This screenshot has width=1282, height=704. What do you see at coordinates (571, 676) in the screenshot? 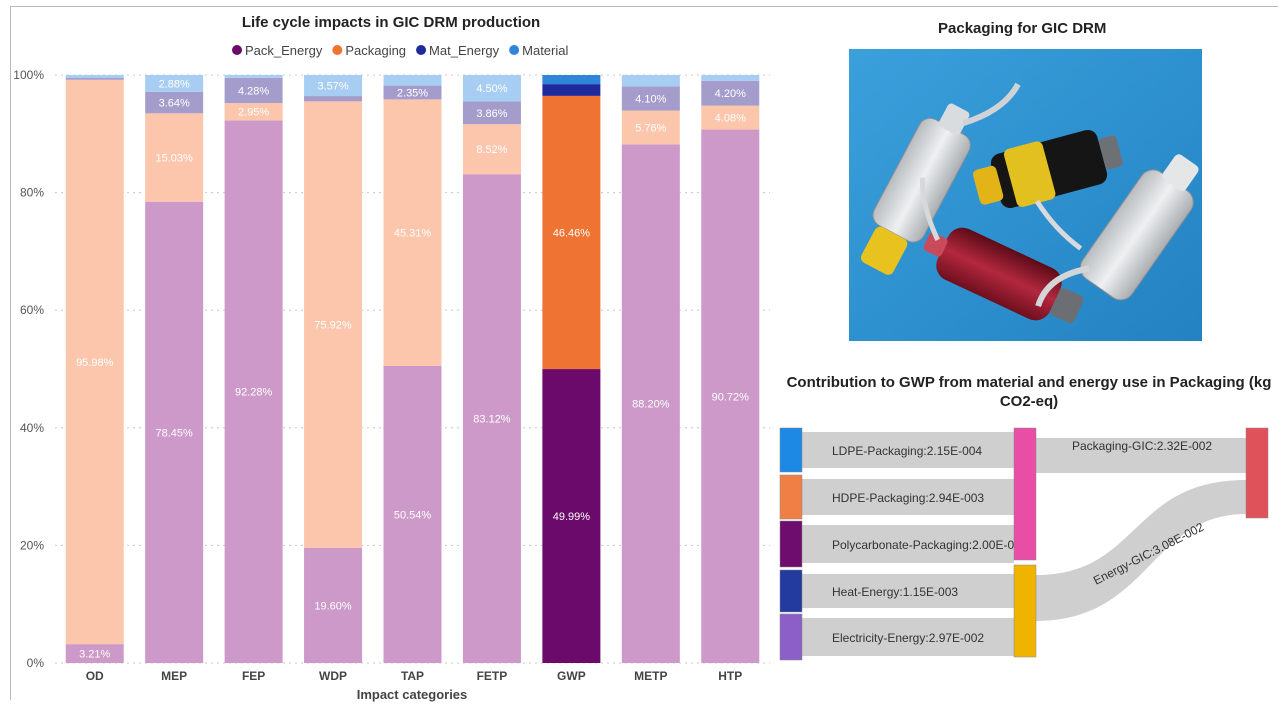
I see `x-tick-label: GWP` at bounding box center [571, 676].